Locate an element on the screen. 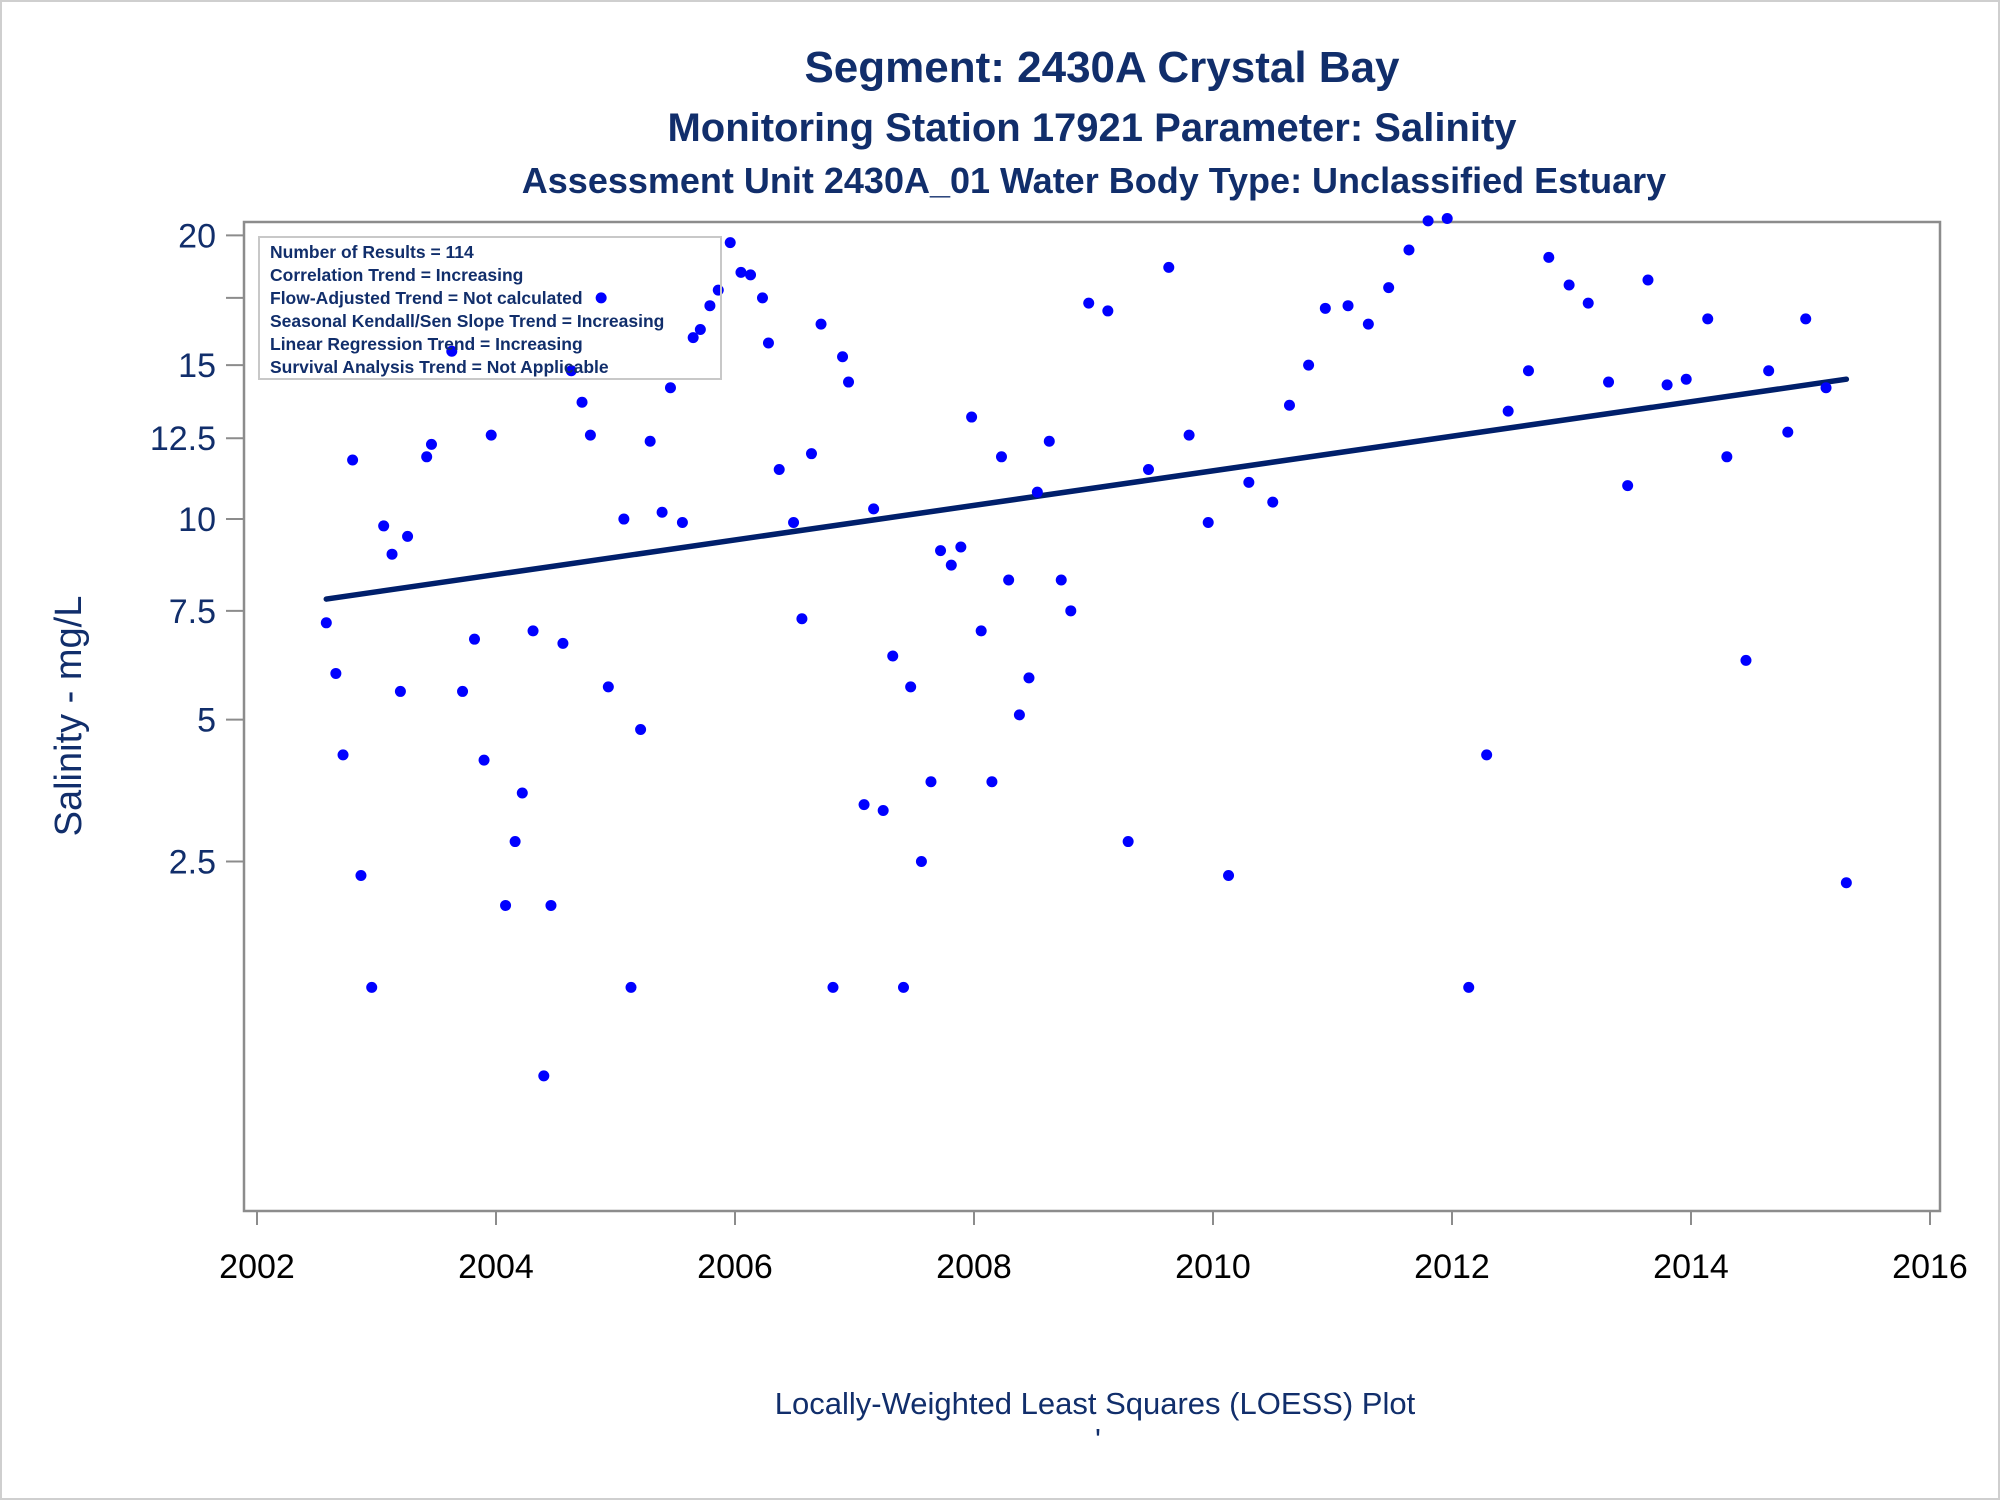  stats-line: Linear Regression Trend = Increasing is located at coordinates (426, 344).